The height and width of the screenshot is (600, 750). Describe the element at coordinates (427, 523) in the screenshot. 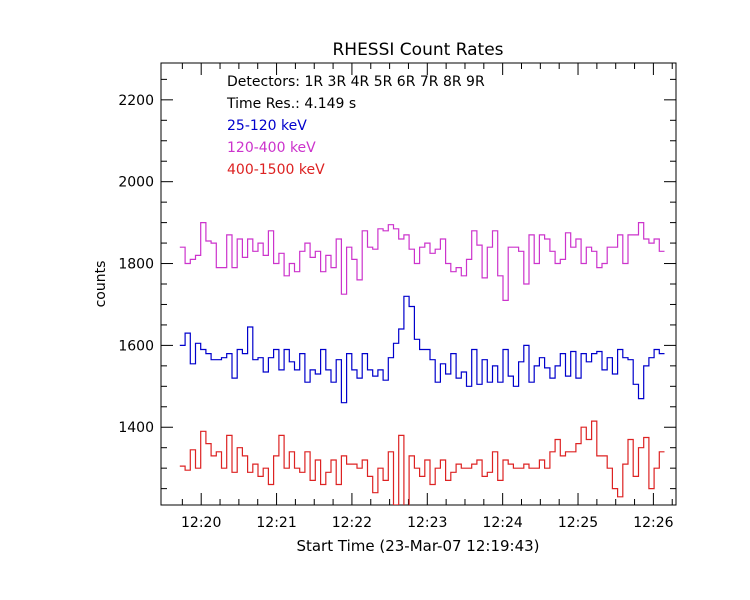

I see `x-tick-label: 12:23` at that location.